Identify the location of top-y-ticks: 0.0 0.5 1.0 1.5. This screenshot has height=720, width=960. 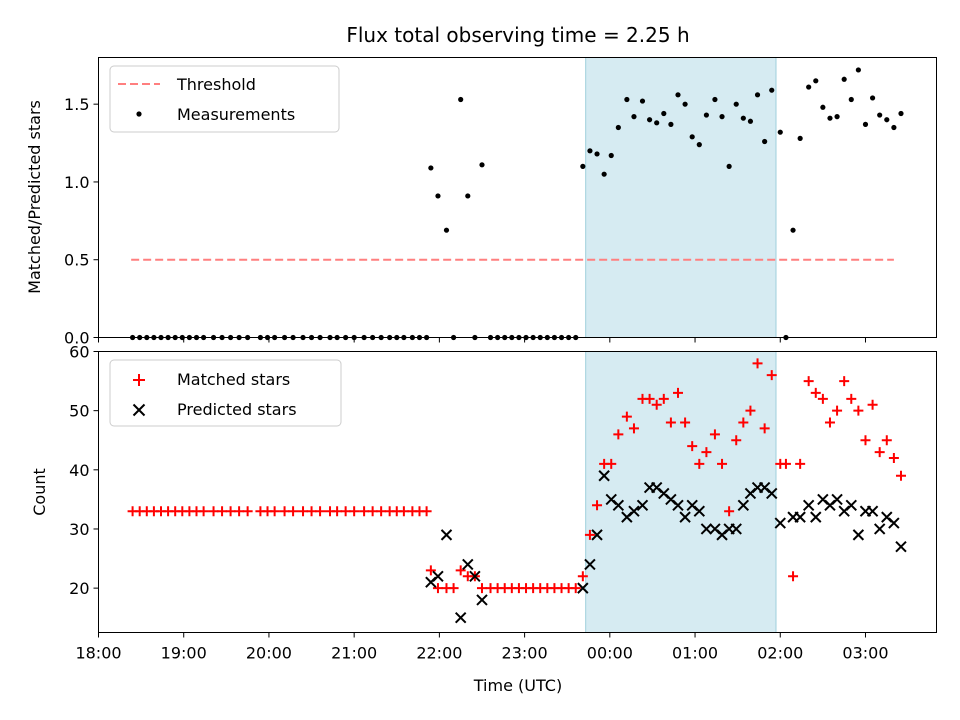
(81, 221).